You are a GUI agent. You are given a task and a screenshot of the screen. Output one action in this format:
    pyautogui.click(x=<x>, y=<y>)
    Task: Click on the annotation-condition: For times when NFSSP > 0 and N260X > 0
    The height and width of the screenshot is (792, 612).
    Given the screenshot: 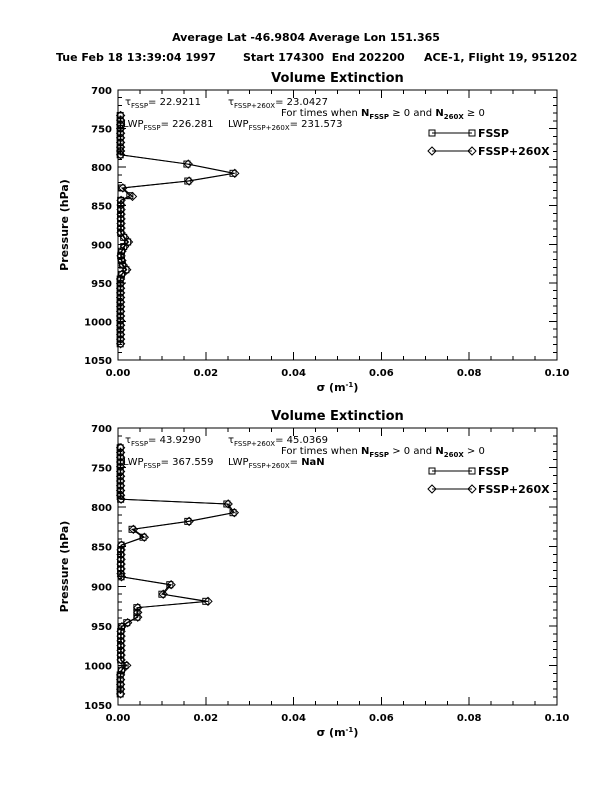 What is the action you would take?
    pyautogui.click(x=383, y=452)
    